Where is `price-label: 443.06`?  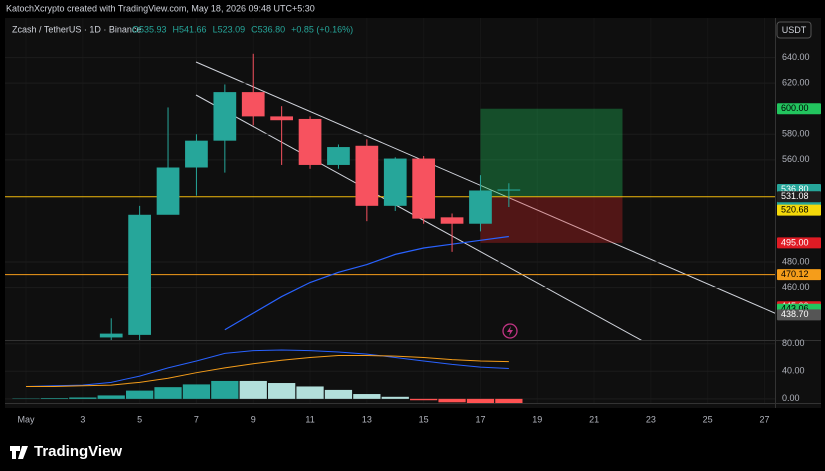
price-label: 443.06 is located at coordinates (795, 309).